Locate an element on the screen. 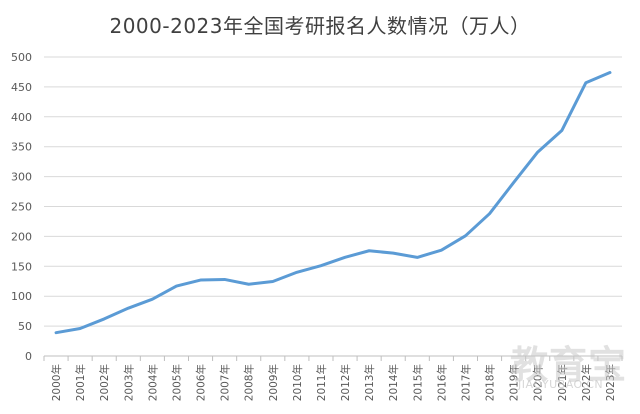  x-tick-label: 2010年 is located at coordinates (297, 382).